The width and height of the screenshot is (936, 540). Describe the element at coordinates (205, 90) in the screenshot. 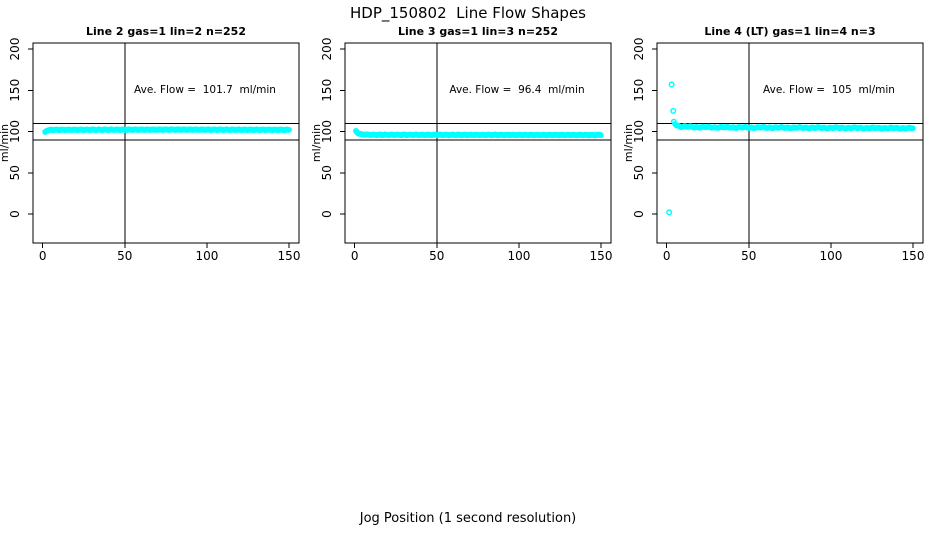

I see `ave-flow-annotation: Ave. Flow = 101.7 ml/min` at that location.